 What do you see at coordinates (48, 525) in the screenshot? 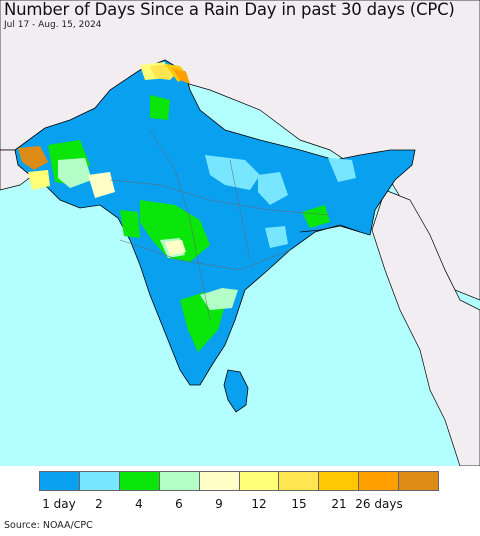
I see `source-credit: Source: NOAA/CPC` at bounding box center [48, 525].